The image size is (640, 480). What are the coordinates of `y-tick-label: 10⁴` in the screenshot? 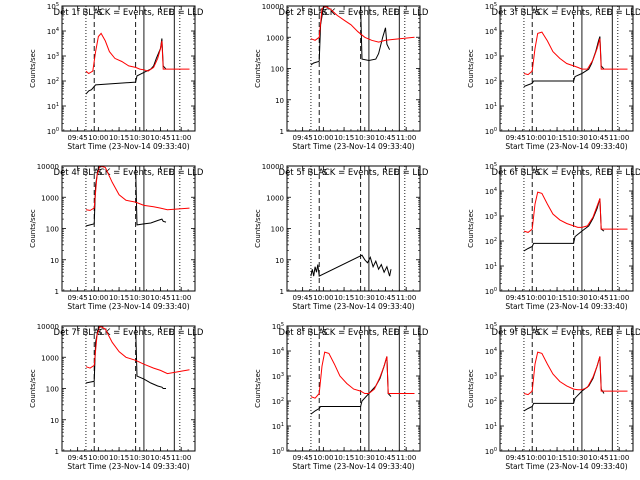 It's located at (491, 31).